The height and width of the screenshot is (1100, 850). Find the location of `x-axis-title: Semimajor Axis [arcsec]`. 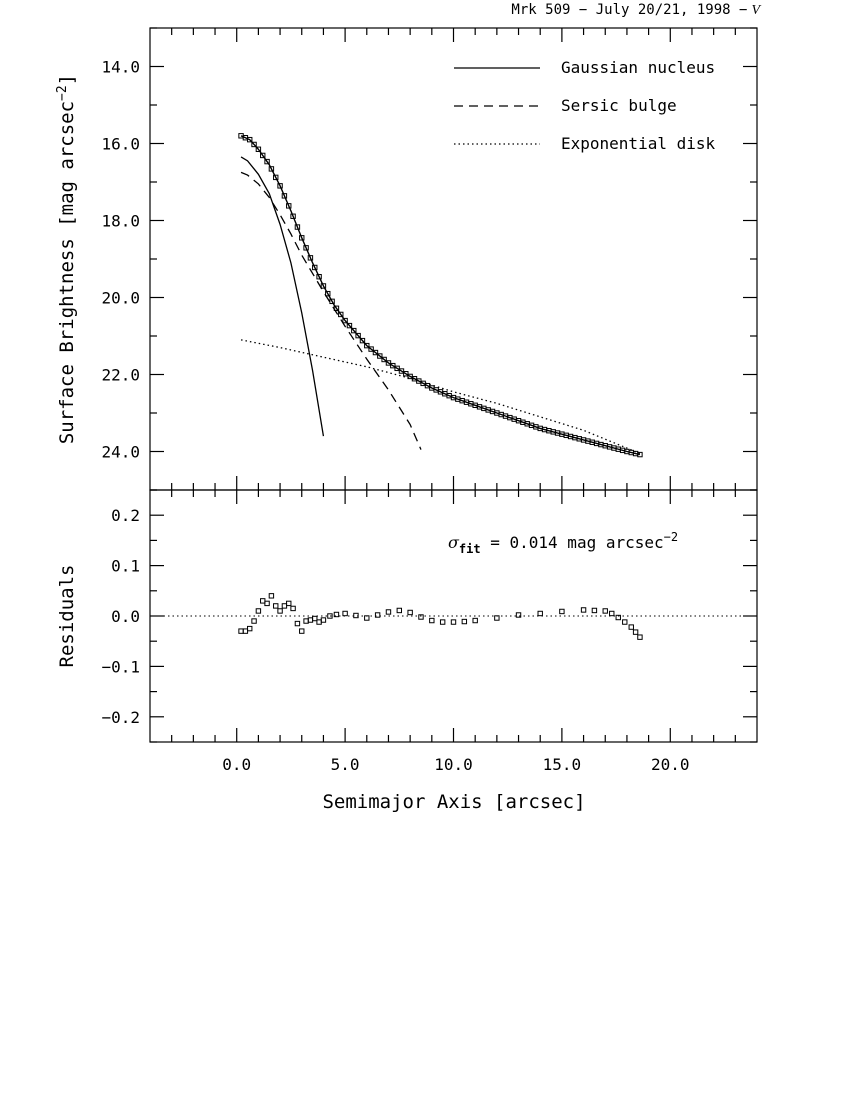

x-axis-title: Semimajor Axis [arcsec] is located at coordinates (453, 802).